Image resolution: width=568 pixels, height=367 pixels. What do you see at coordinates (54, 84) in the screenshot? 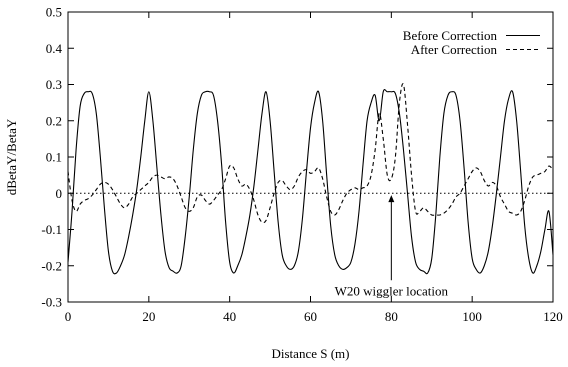
I see `y-tick-label: 0.3` at bounding box center [54, 84].